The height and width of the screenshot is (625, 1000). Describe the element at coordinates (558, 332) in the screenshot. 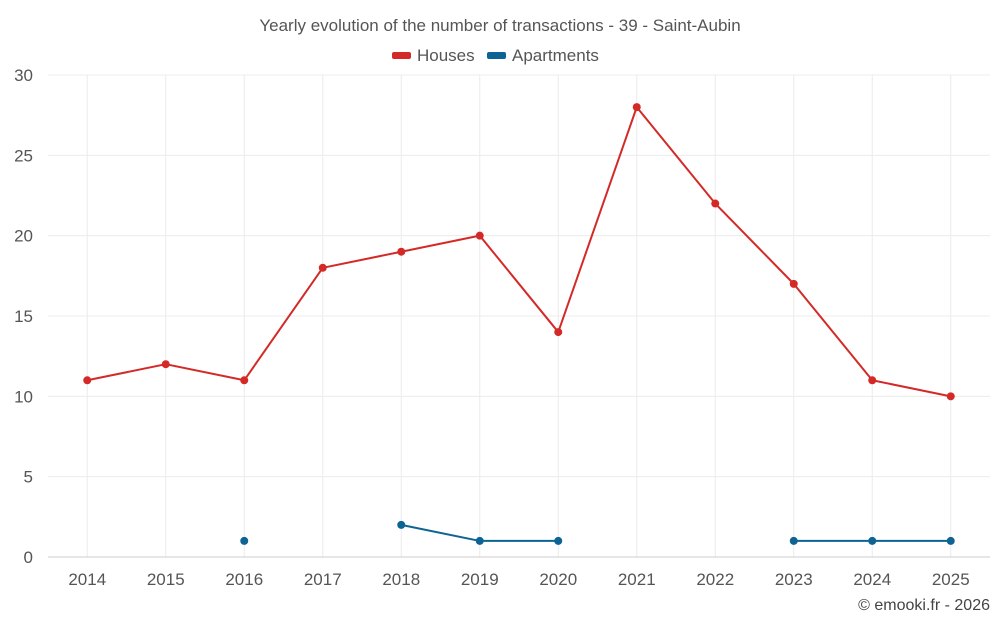

I see `data-point-houses-2020` at that location.